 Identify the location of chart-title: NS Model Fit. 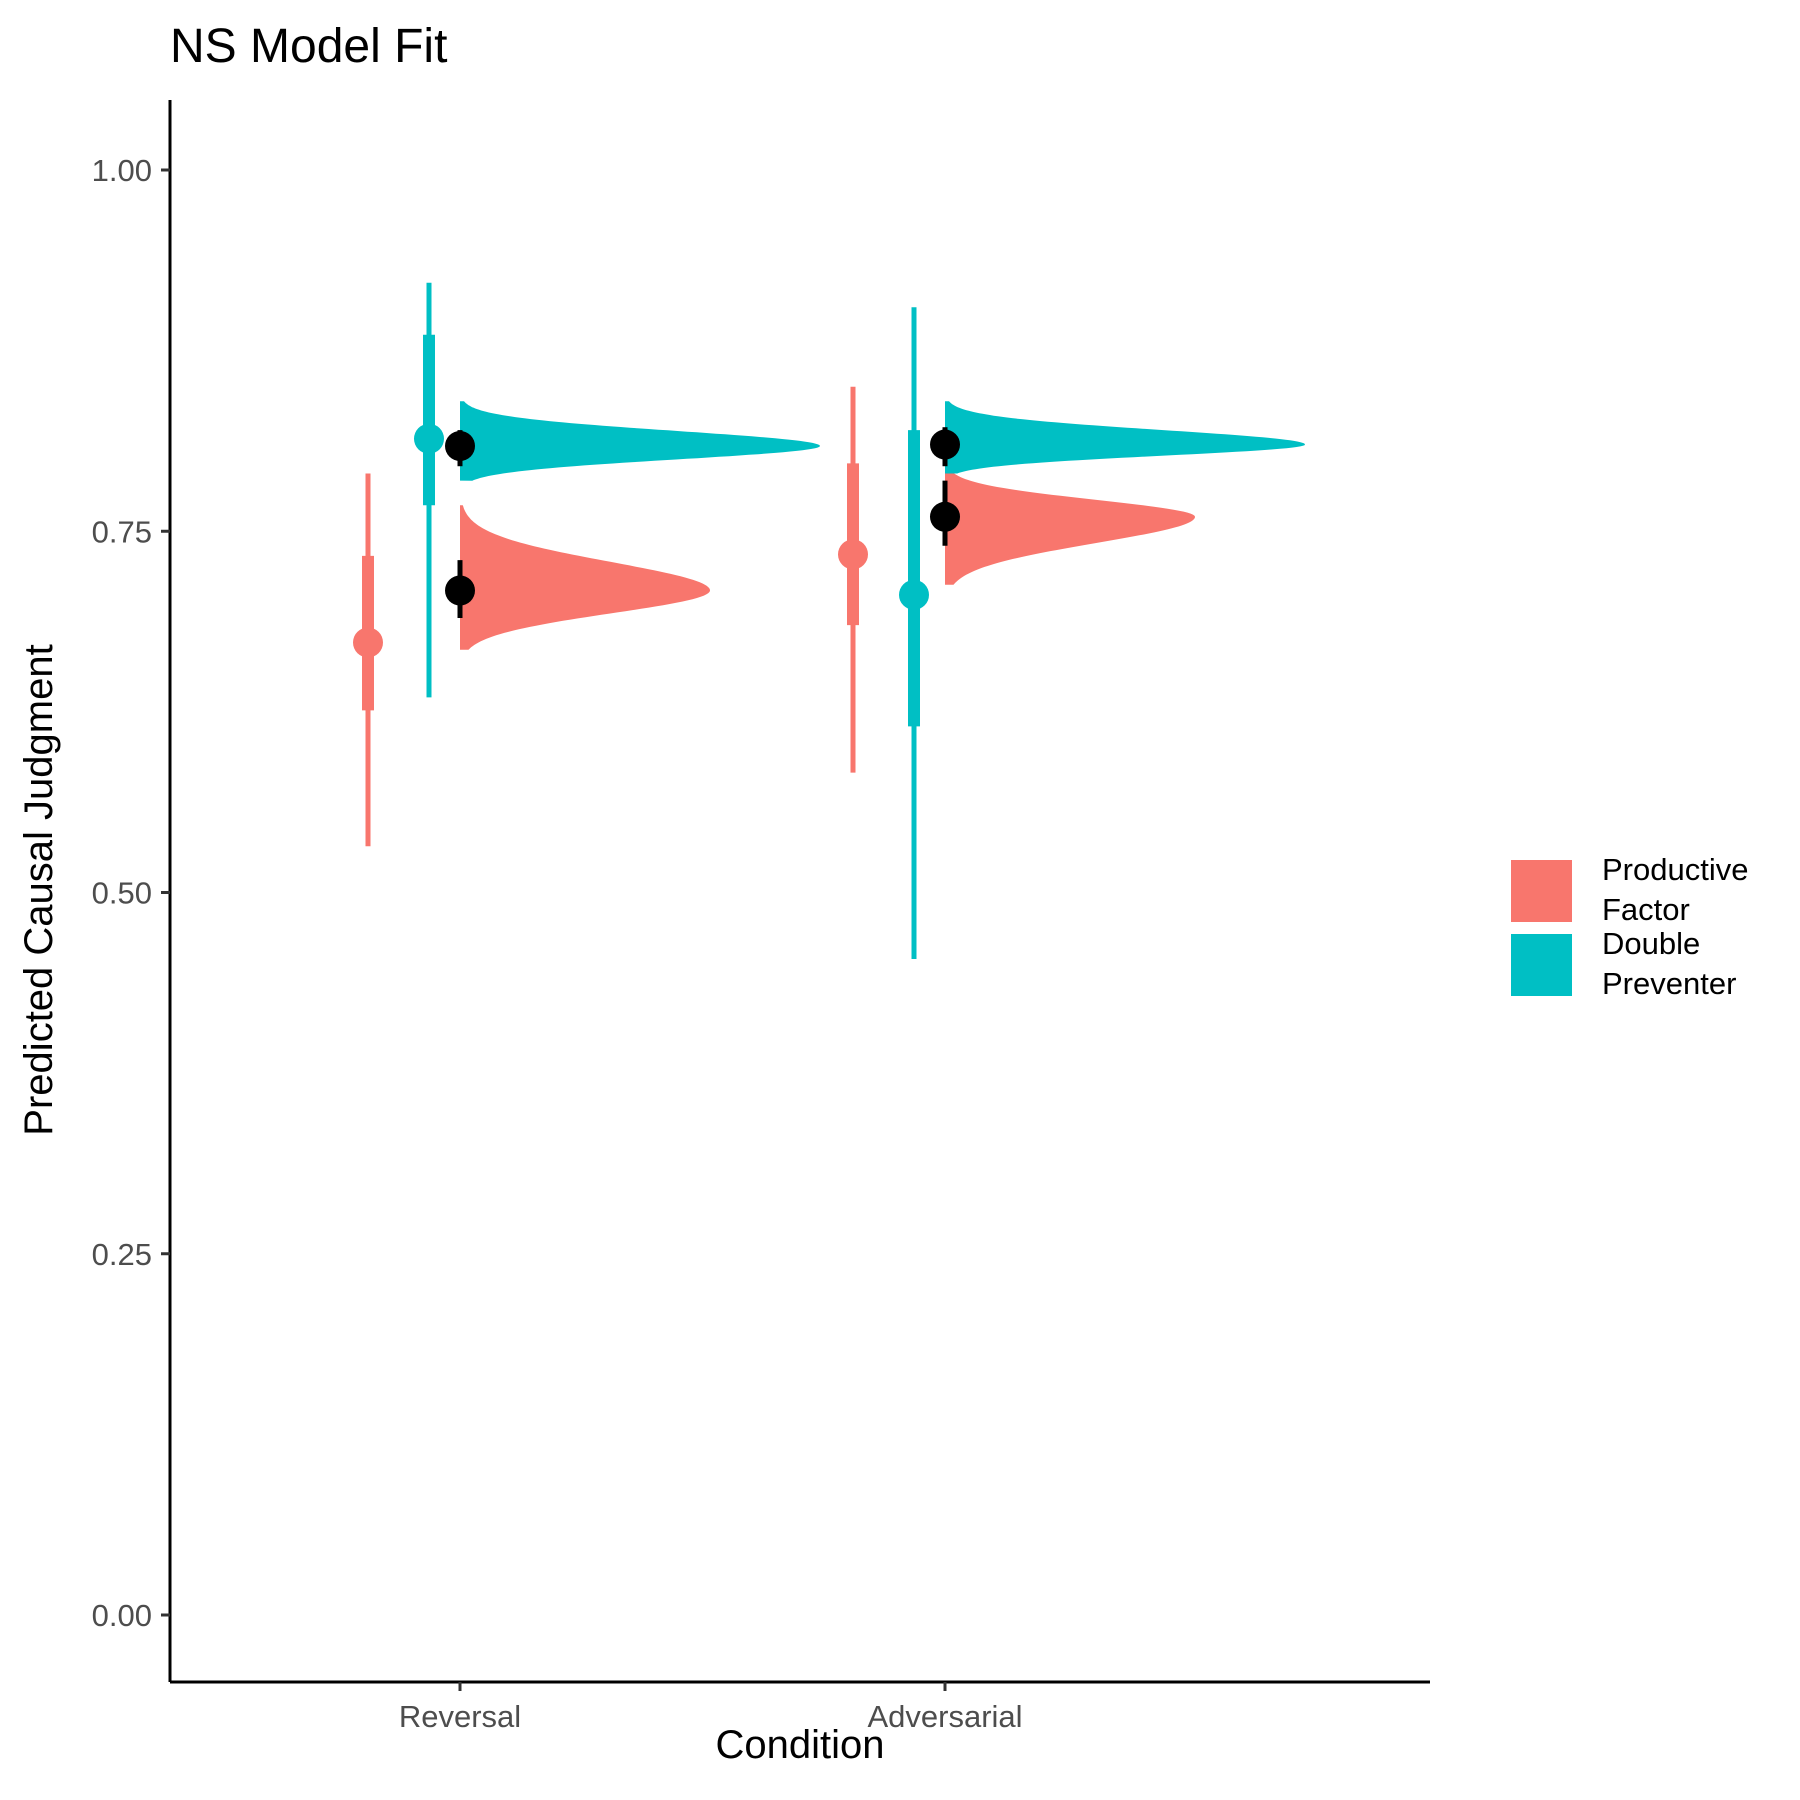
(308, 46).